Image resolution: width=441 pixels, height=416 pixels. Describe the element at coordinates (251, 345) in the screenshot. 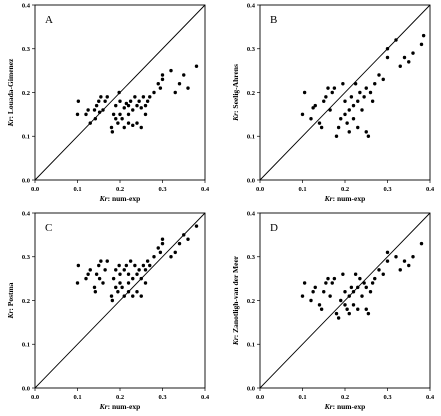

I see `y-tick-label: 0.1` at that location.